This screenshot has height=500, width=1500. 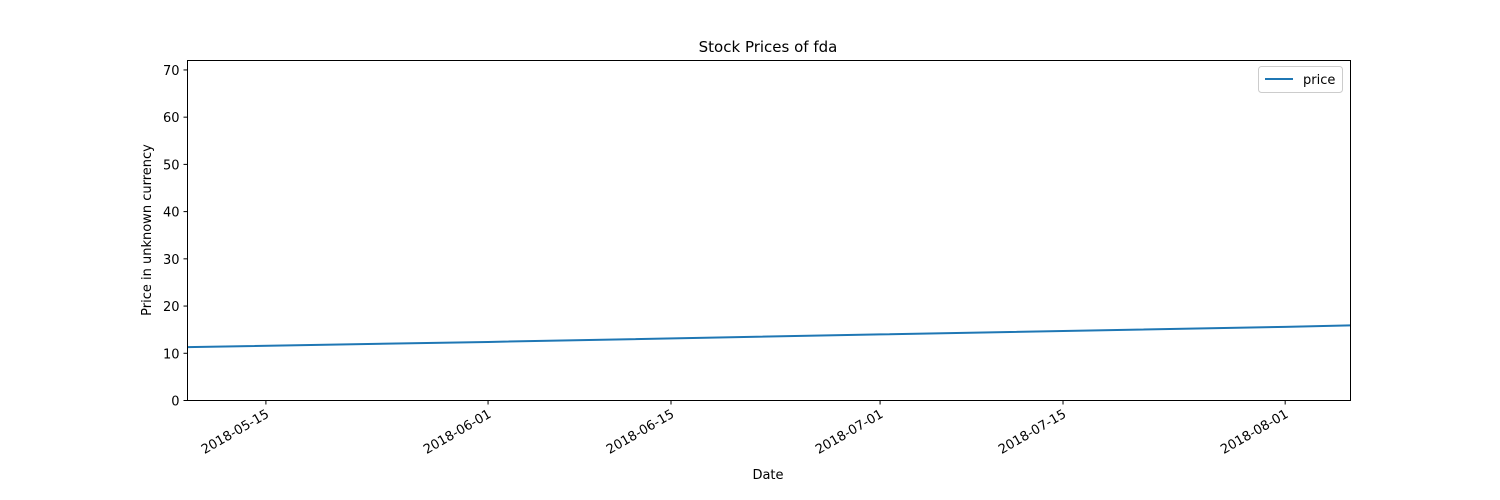 I want to click on legend: price, so click(x=1300, y=79).